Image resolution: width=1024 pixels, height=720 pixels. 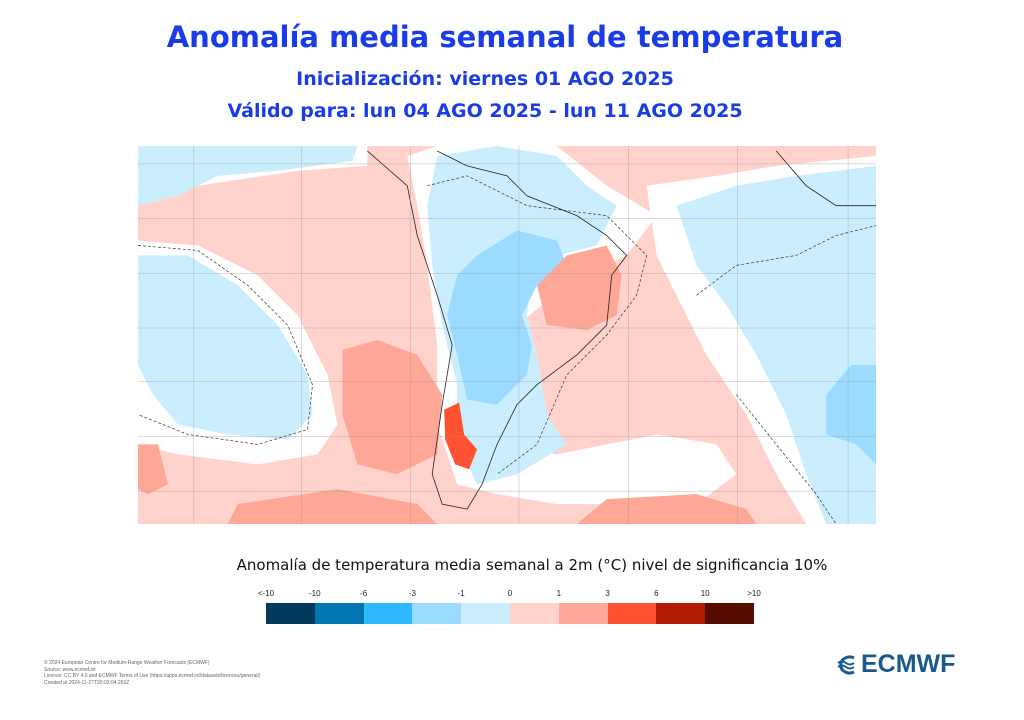 What do you see at coordinates (461, 593) in the screenshot?
I see `colorbar-tick-label: -1` at bounding box center [461, 593].